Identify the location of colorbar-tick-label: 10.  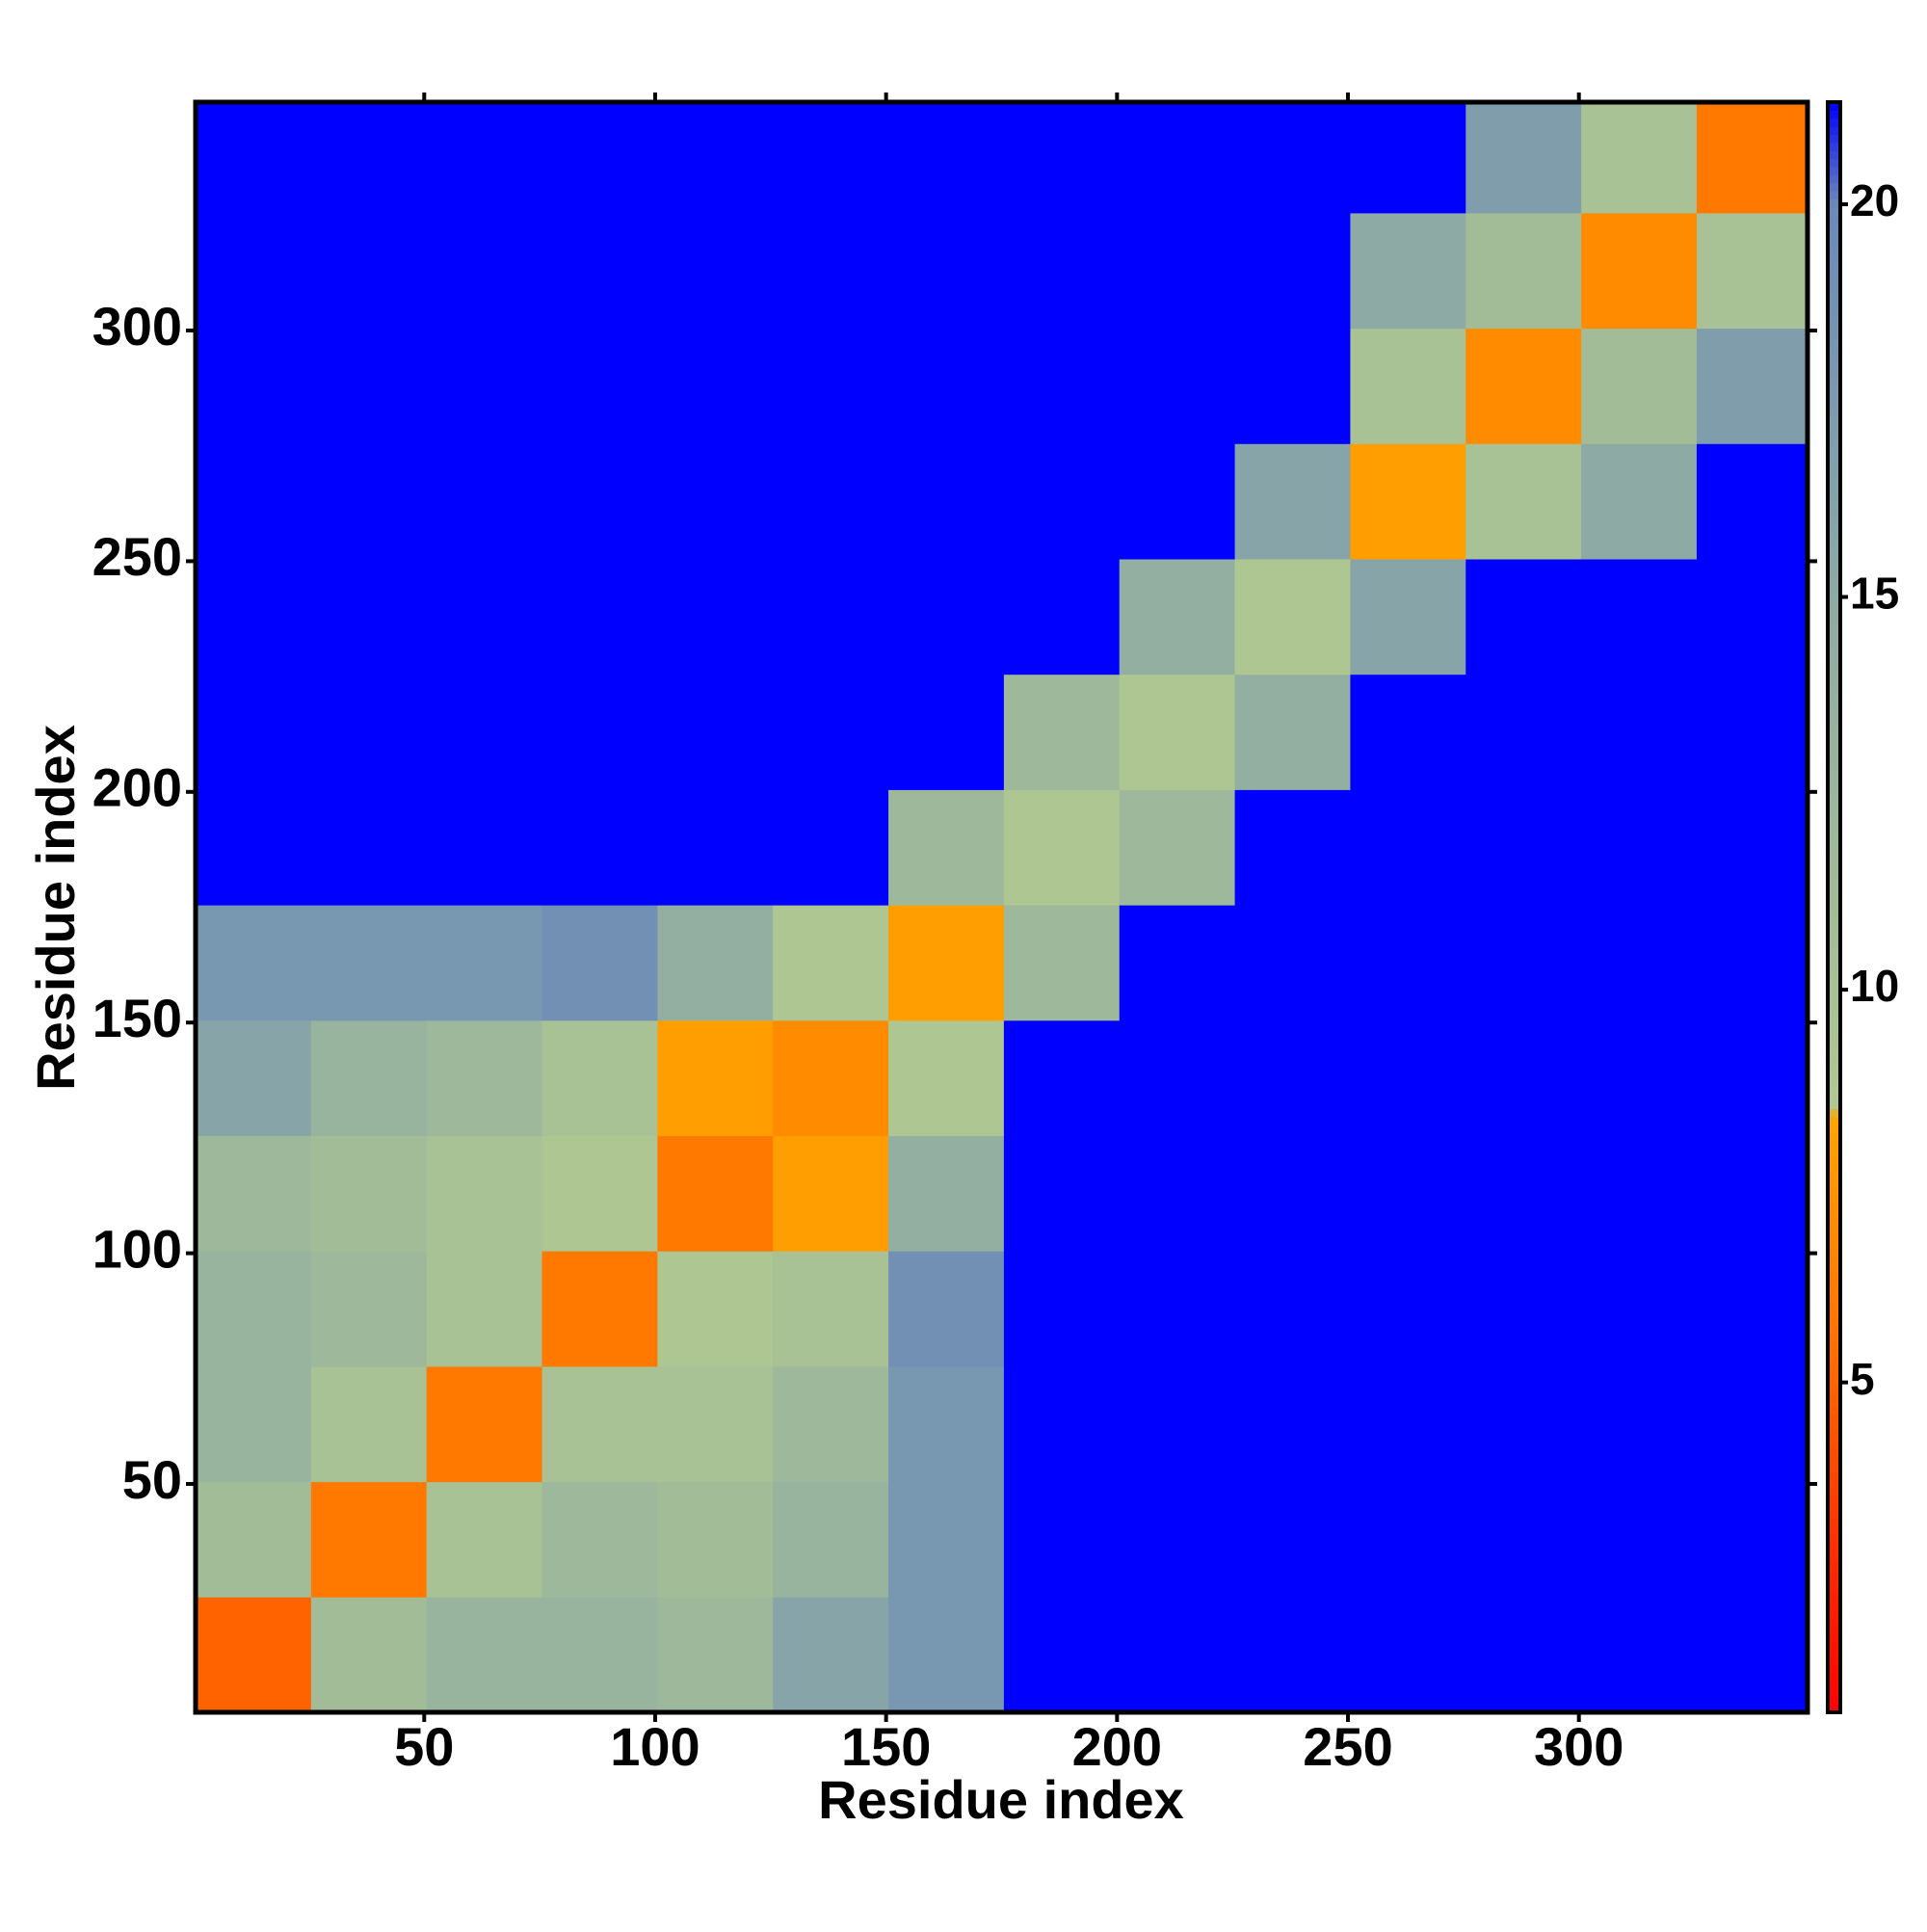
(1874, 986).